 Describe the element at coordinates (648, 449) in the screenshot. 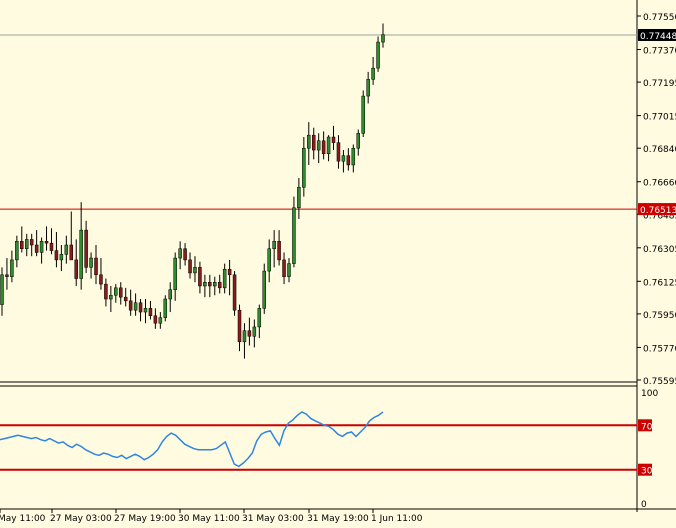

I see `rsi-axis: 100 70 30 0` at that location.